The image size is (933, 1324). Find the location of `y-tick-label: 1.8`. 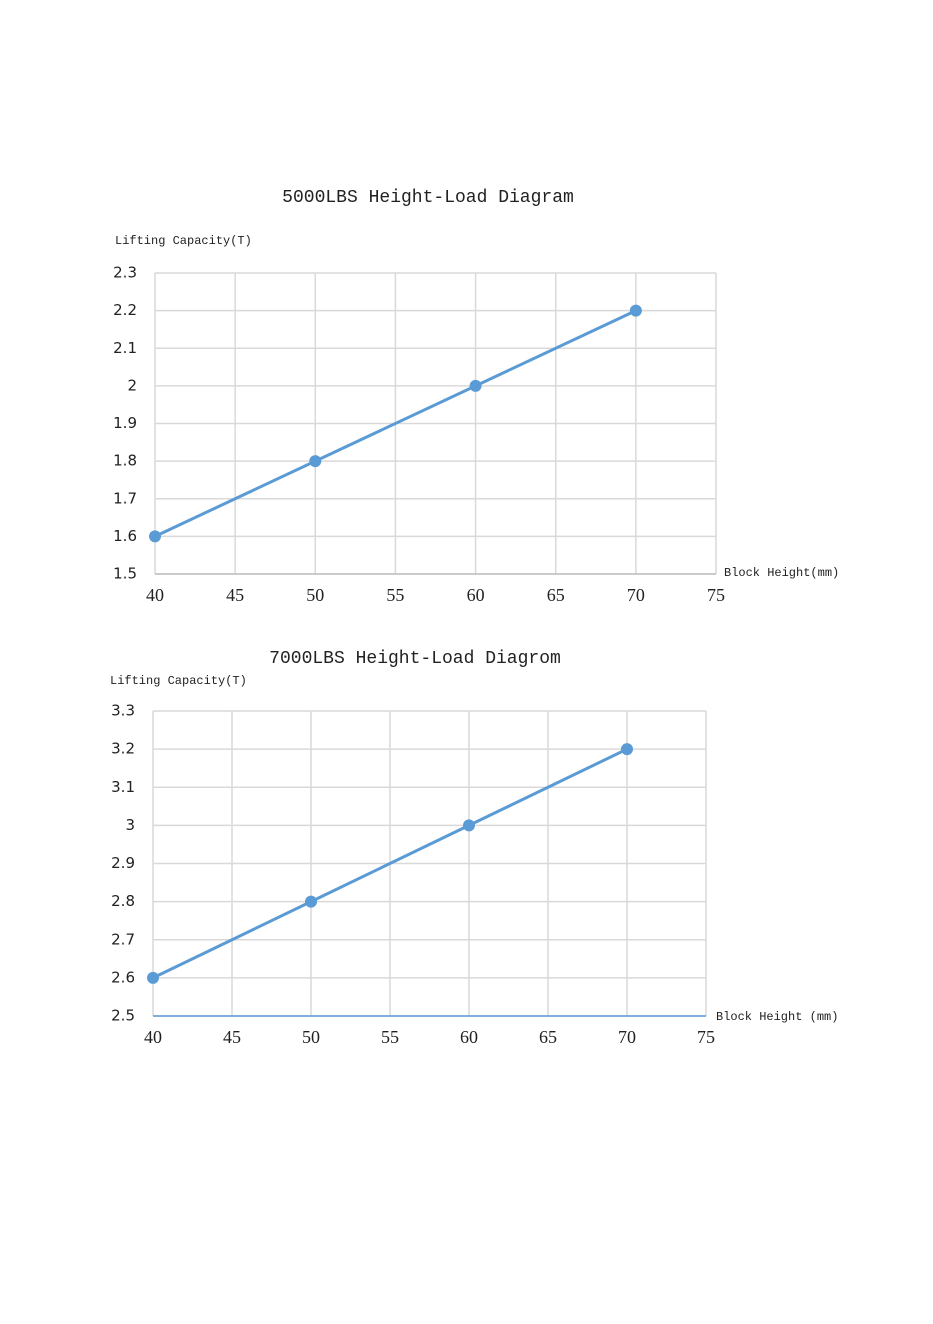

y-tick-label: 1.8 is located at coordinates (125, 461).